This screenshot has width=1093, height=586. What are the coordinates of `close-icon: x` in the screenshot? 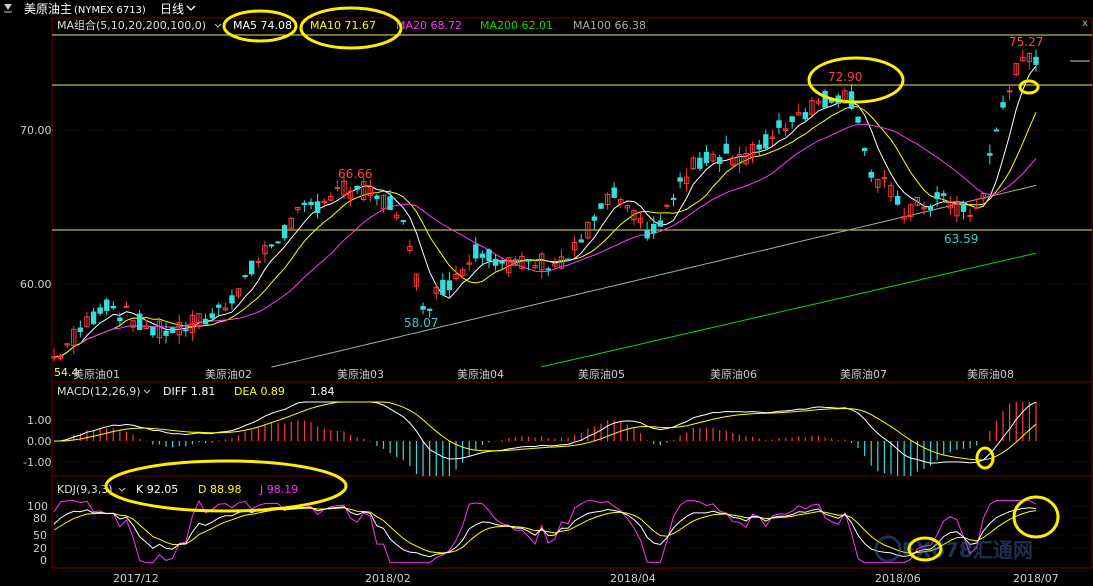 It's located at (1085, 23).